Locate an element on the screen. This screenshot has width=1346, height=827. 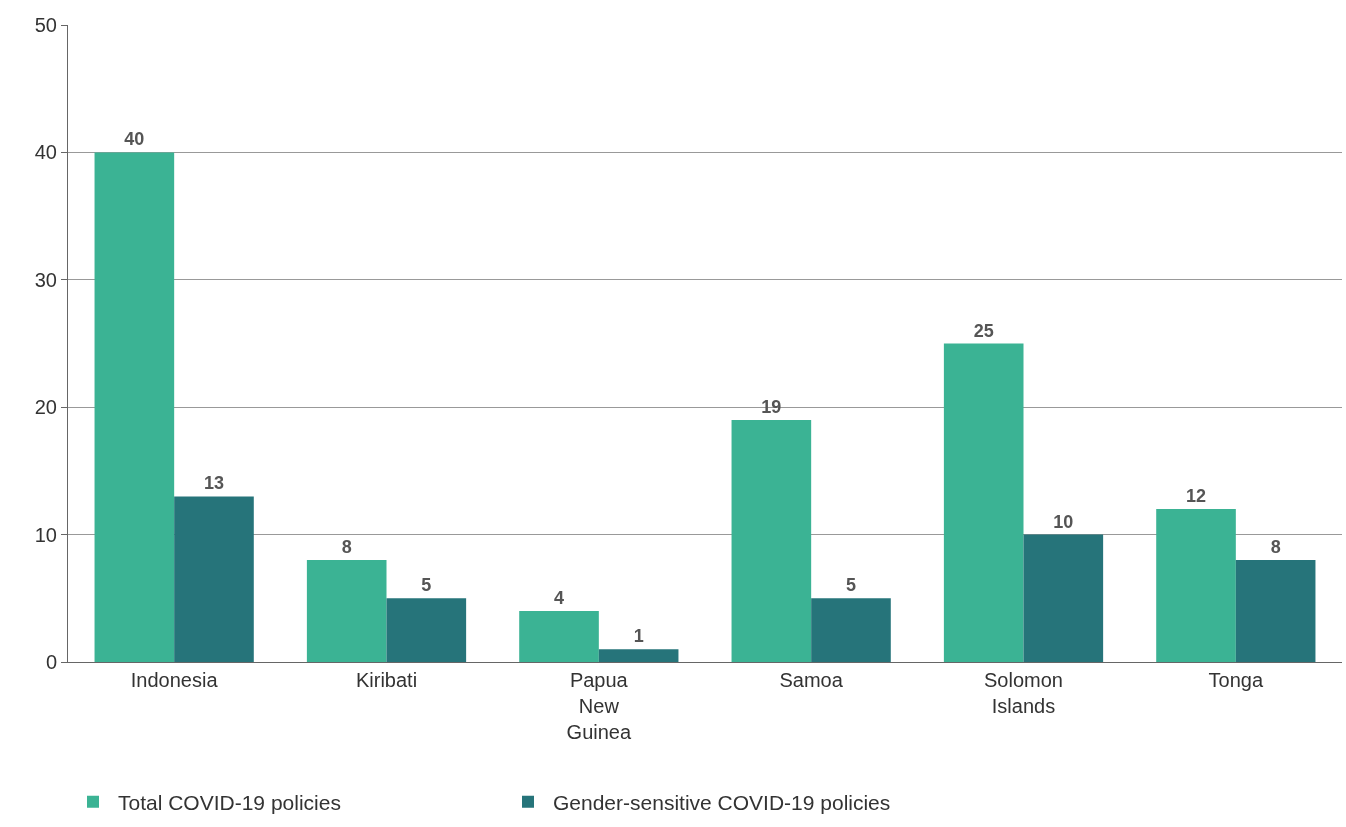
x-tick-label: Kiribati is located at coordinates (386, 680).